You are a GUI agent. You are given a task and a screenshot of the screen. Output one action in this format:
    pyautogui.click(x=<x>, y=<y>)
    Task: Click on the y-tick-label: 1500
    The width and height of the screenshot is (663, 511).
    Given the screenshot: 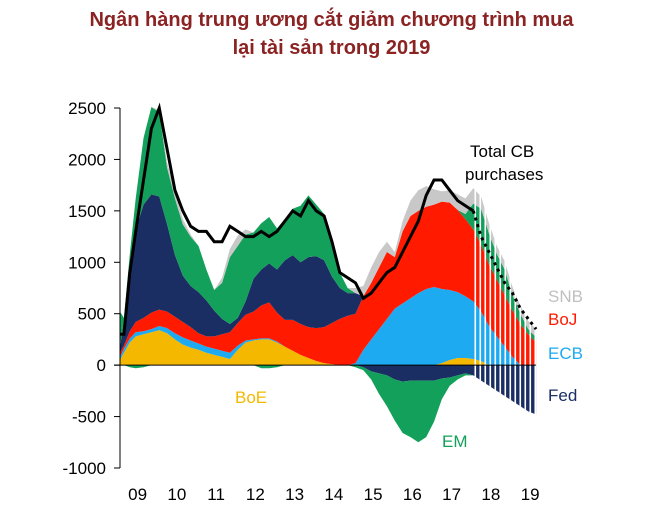 What is the action you would take?
    pyautogui.click(x=87, y=211)
    